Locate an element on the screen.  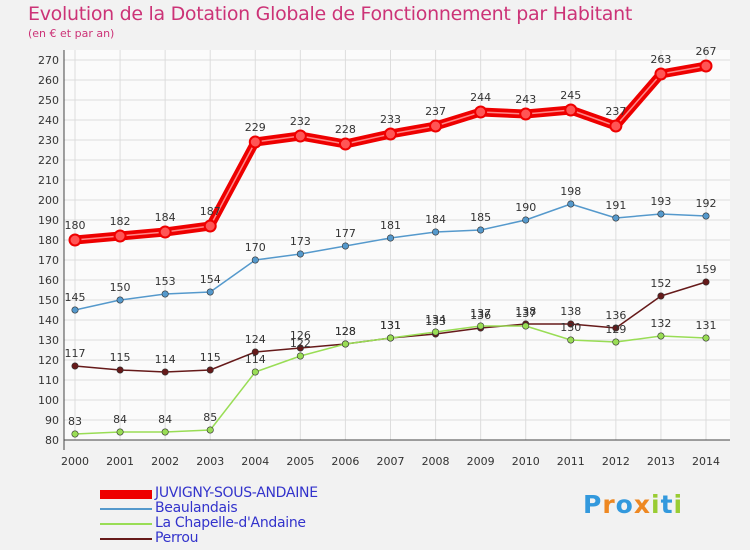
y-tick-label: 130 is located at coordinates (48, 340).